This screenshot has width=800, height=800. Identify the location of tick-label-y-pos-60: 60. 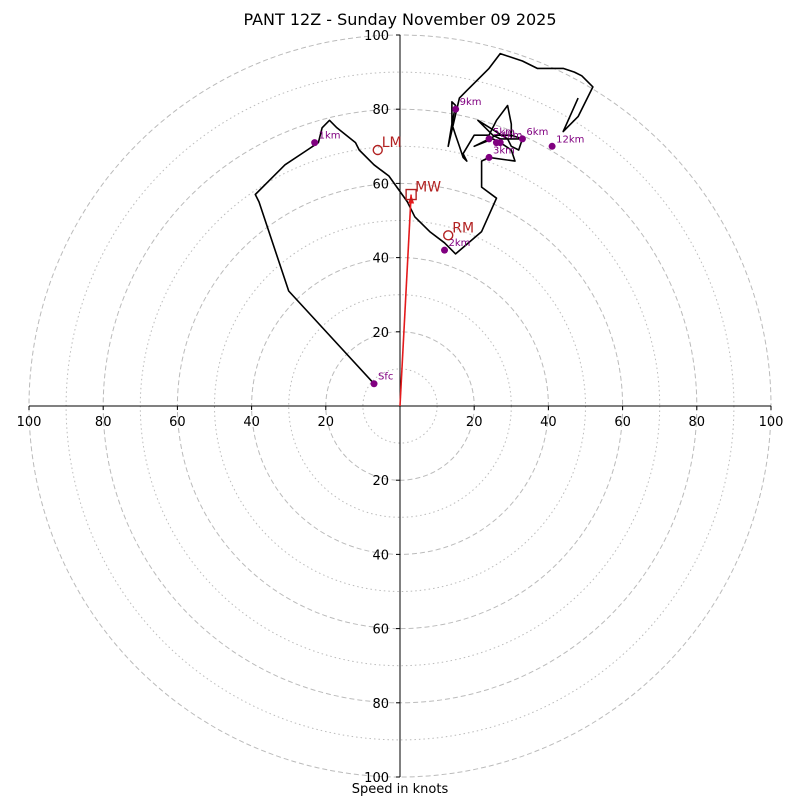
(380, 184).